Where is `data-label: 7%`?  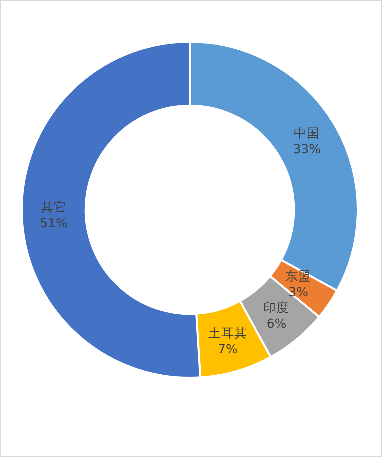 data-label: 7% is located at coordinates (228, 348).